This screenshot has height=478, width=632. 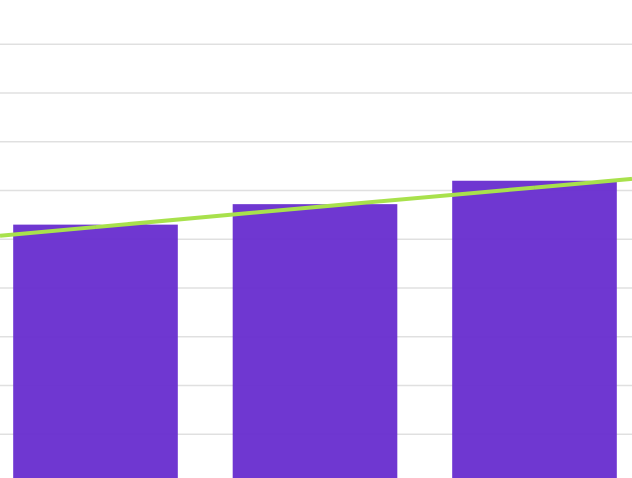 I want to click on bar, so click(x=95, y=351).